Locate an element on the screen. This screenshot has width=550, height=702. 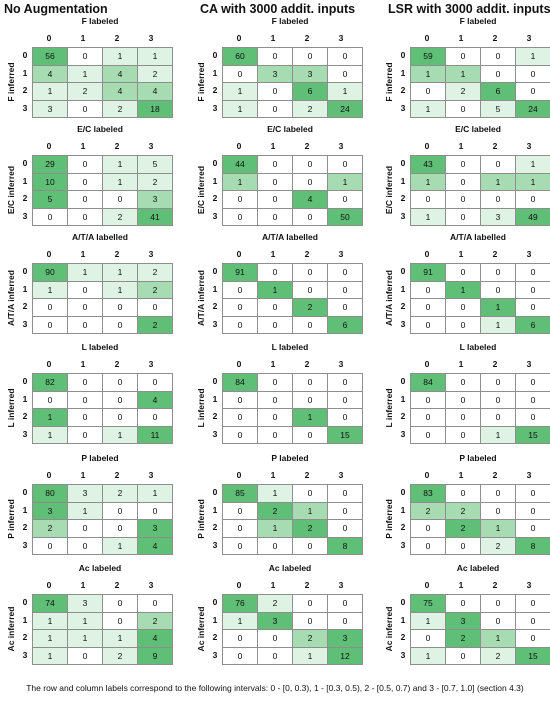
matrix-cell: 44 is located at coordinates (240, 164).